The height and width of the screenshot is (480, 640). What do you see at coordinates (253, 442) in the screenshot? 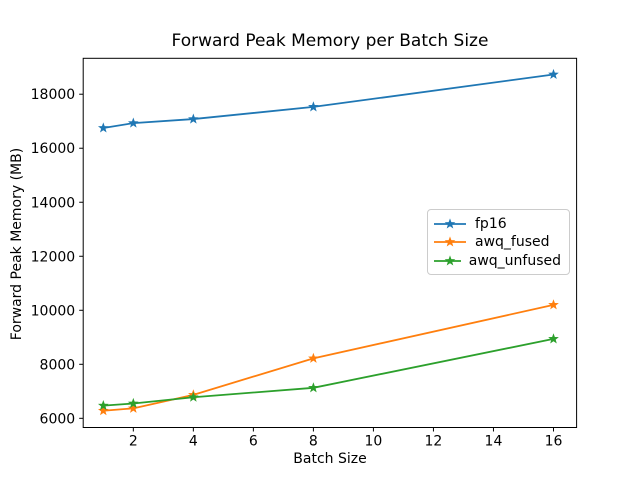
I see `x-tick-label: 6` at bounding box center [253, 442].